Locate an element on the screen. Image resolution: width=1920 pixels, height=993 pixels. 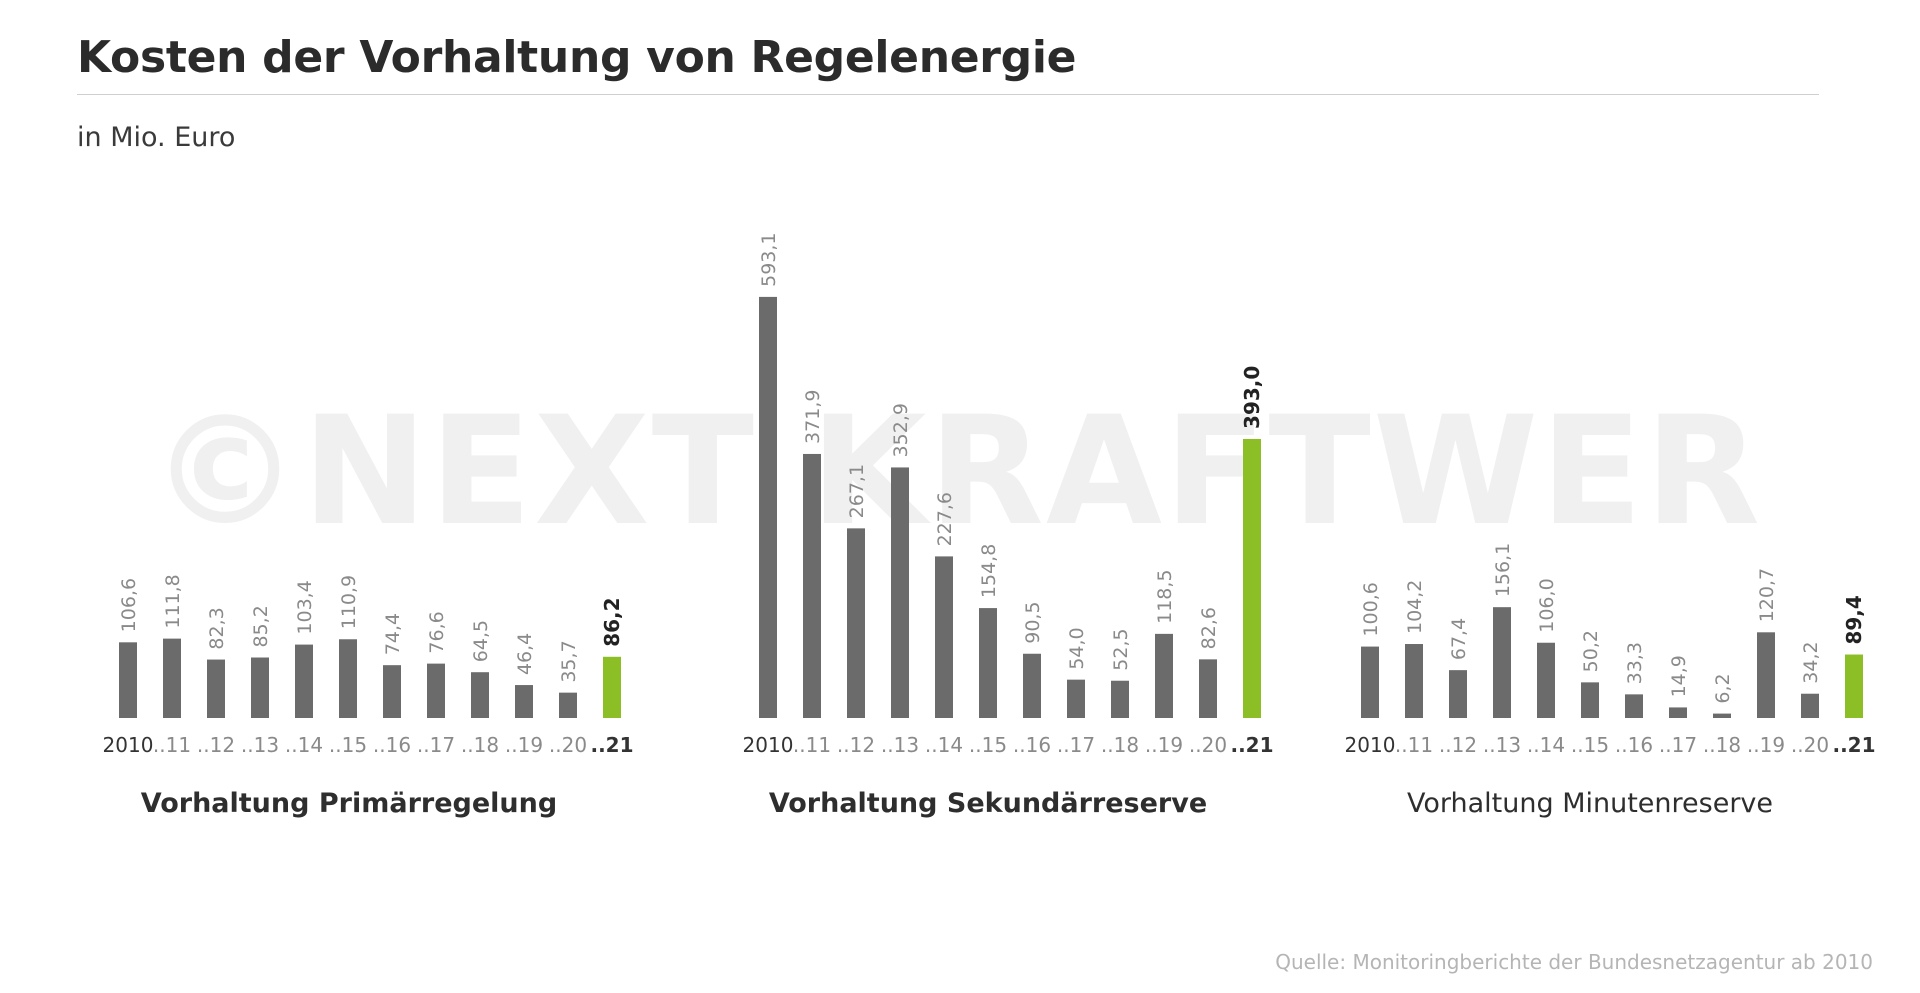
chart-title: Vorhaltung Primärregelung is located at coordinates (349, 803).